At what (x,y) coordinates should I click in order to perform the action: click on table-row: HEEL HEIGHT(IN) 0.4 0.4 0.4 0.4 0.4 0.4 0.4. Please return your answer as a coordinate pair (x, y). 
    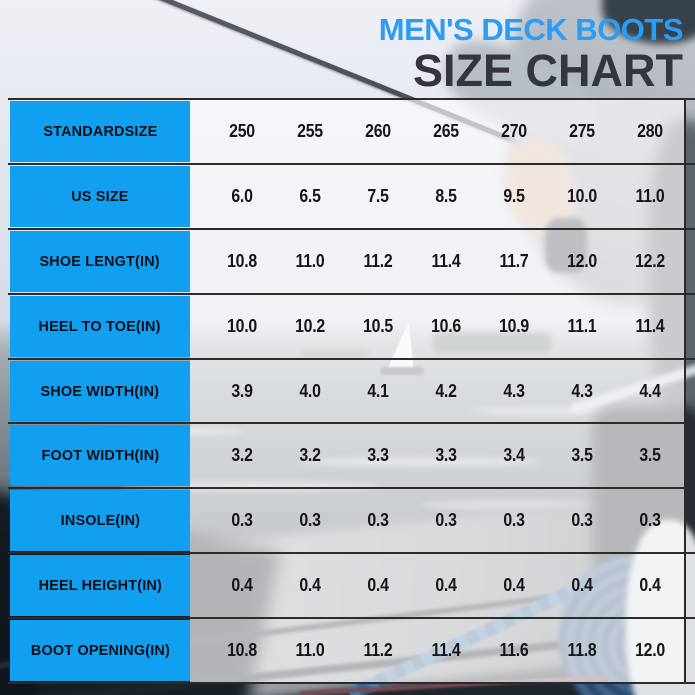
    Looking at the image, I should click on (351, 585).